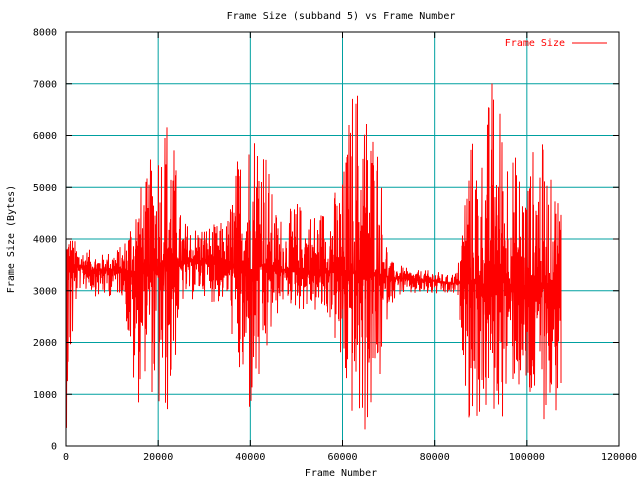 Image resolution: width=640 pixels, height=480 pixels. I want to click on y-tick-label: 4000, so click(45, 240).